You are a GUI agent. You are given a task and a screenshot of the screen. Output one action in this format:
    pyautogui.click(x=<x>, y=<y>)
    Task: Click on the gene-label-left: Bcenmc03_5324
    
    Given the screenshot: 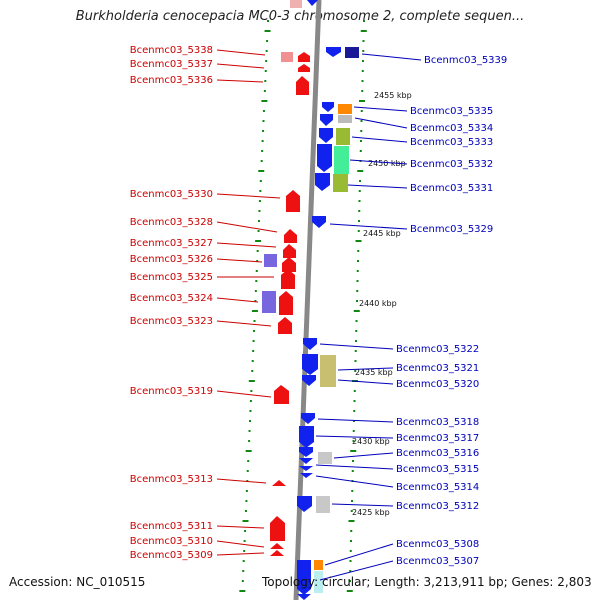 What is the action you would take?
    pyautogui.click(x=171, y=298)
    